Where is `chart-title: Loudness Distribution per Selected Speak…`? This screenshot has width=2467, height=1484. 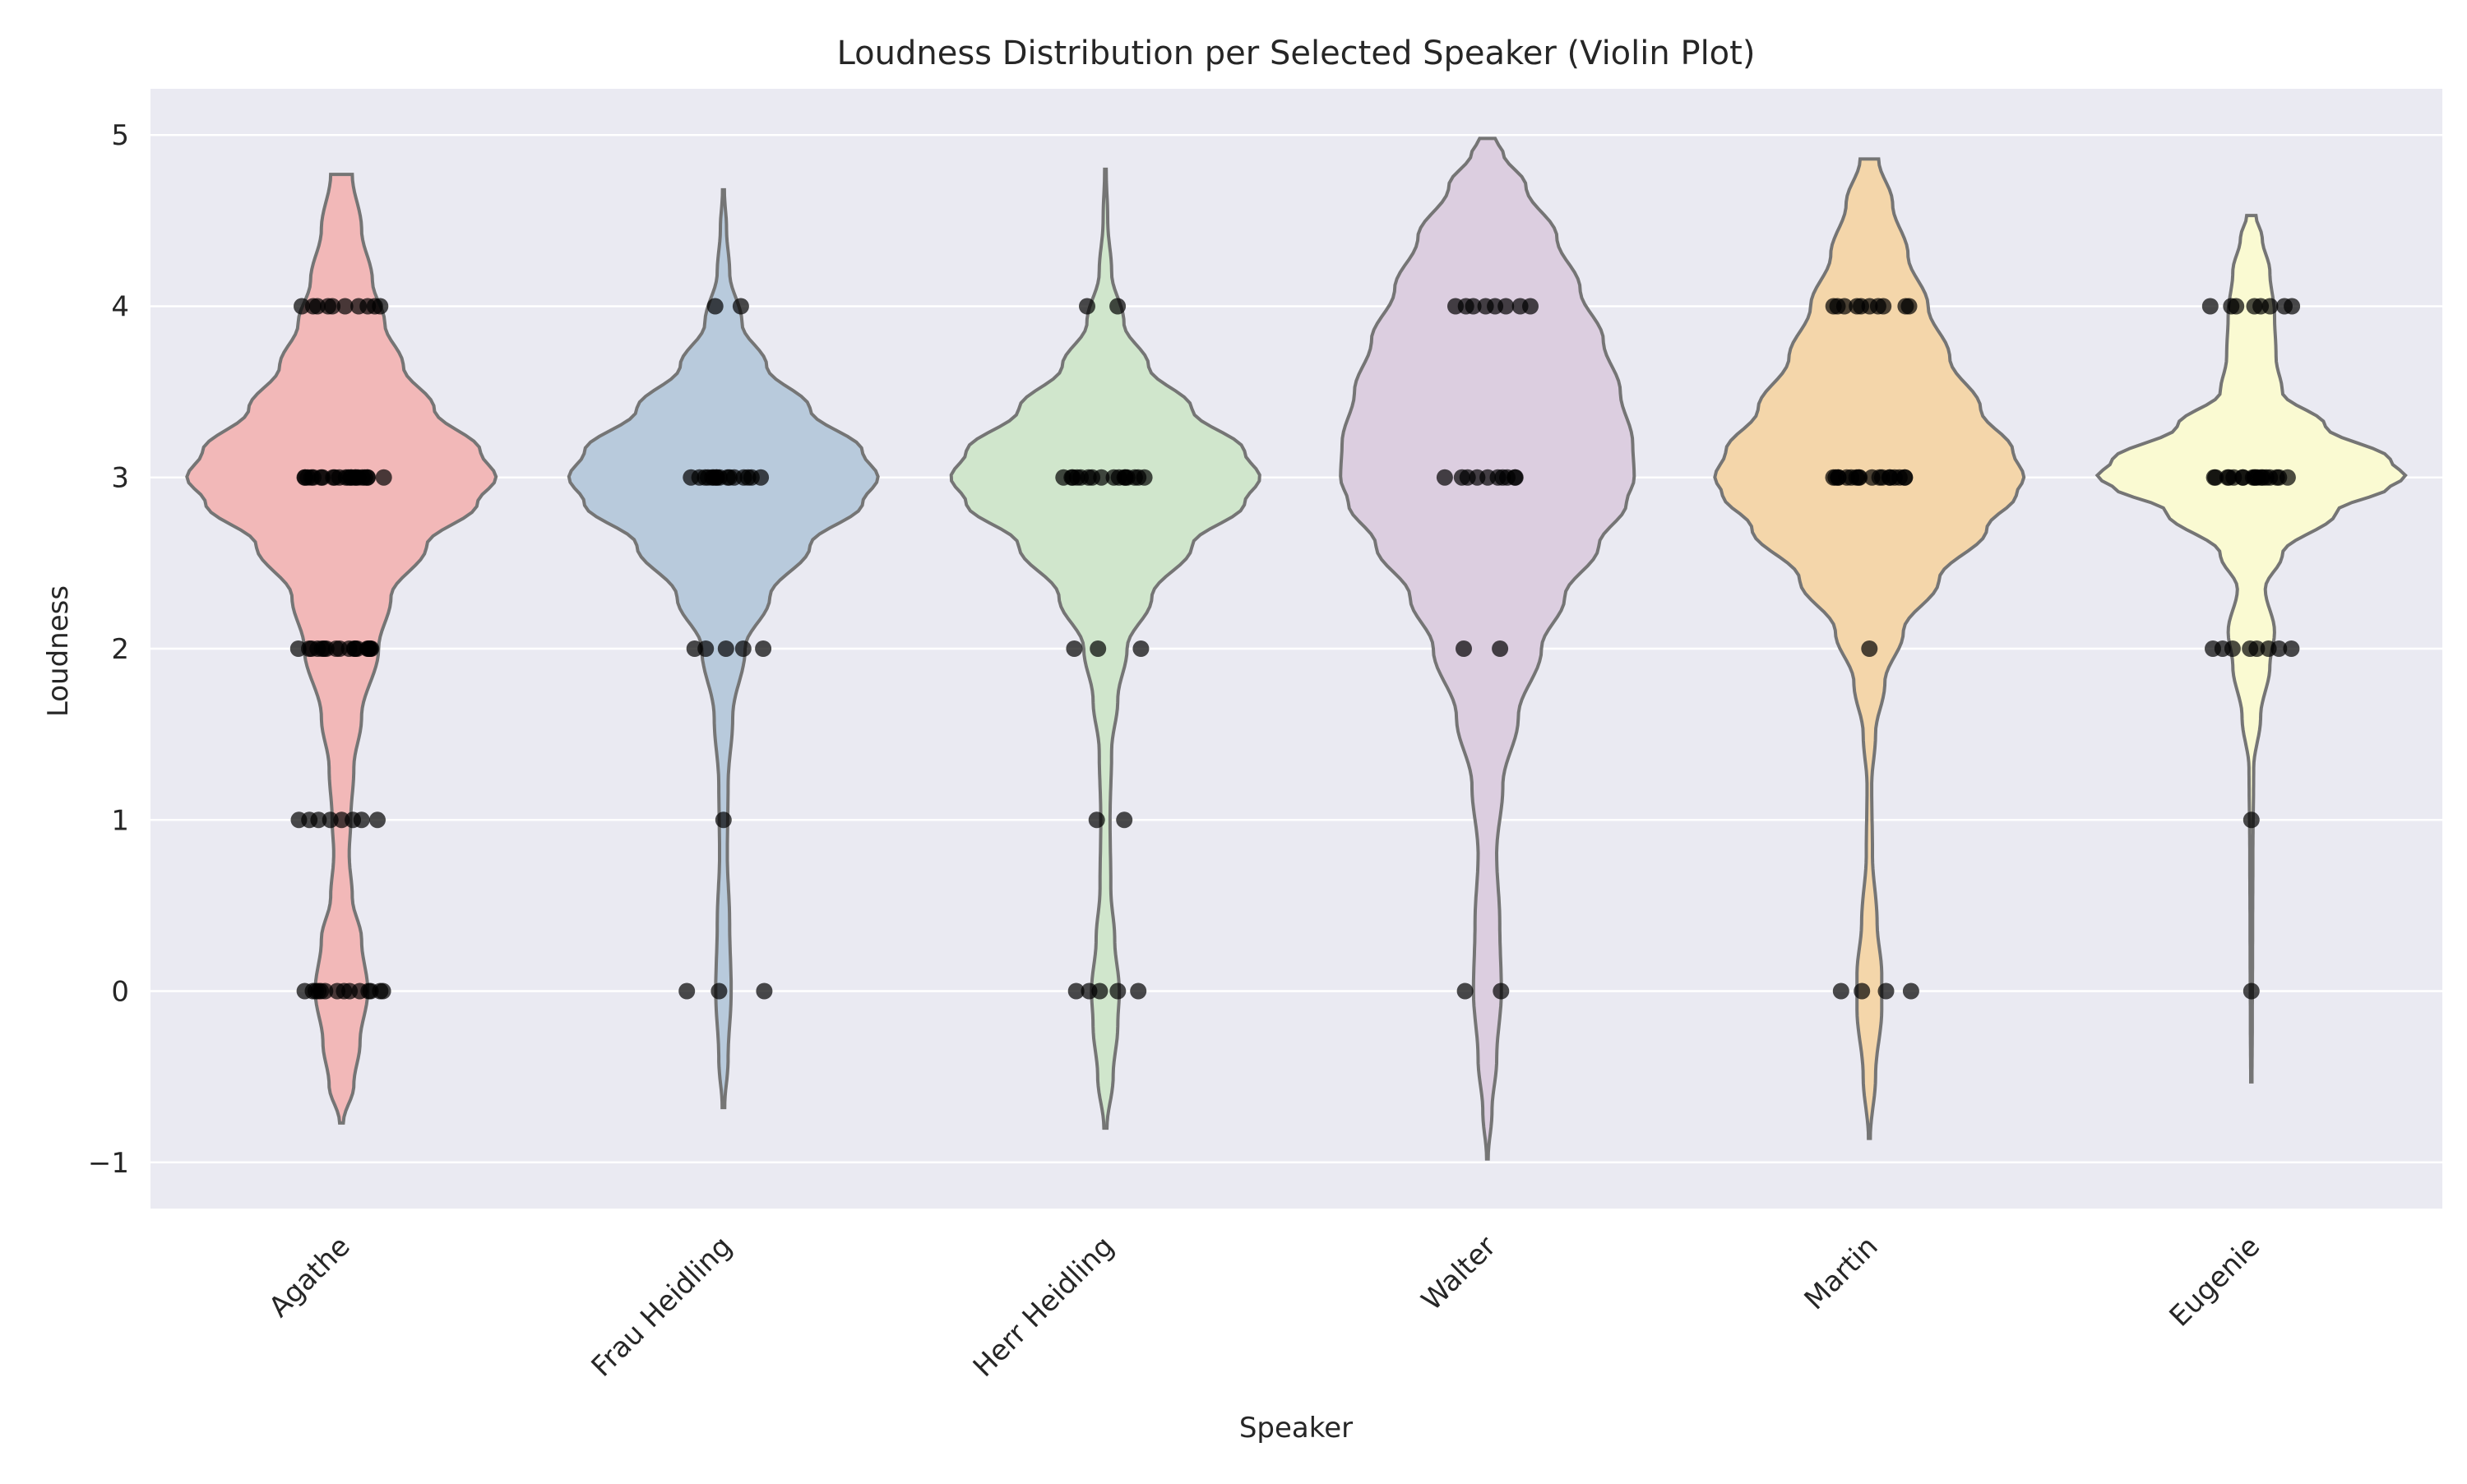
chart-title: Loudness Distribution per Selected Speak… is located at coordinates (1296, 53).